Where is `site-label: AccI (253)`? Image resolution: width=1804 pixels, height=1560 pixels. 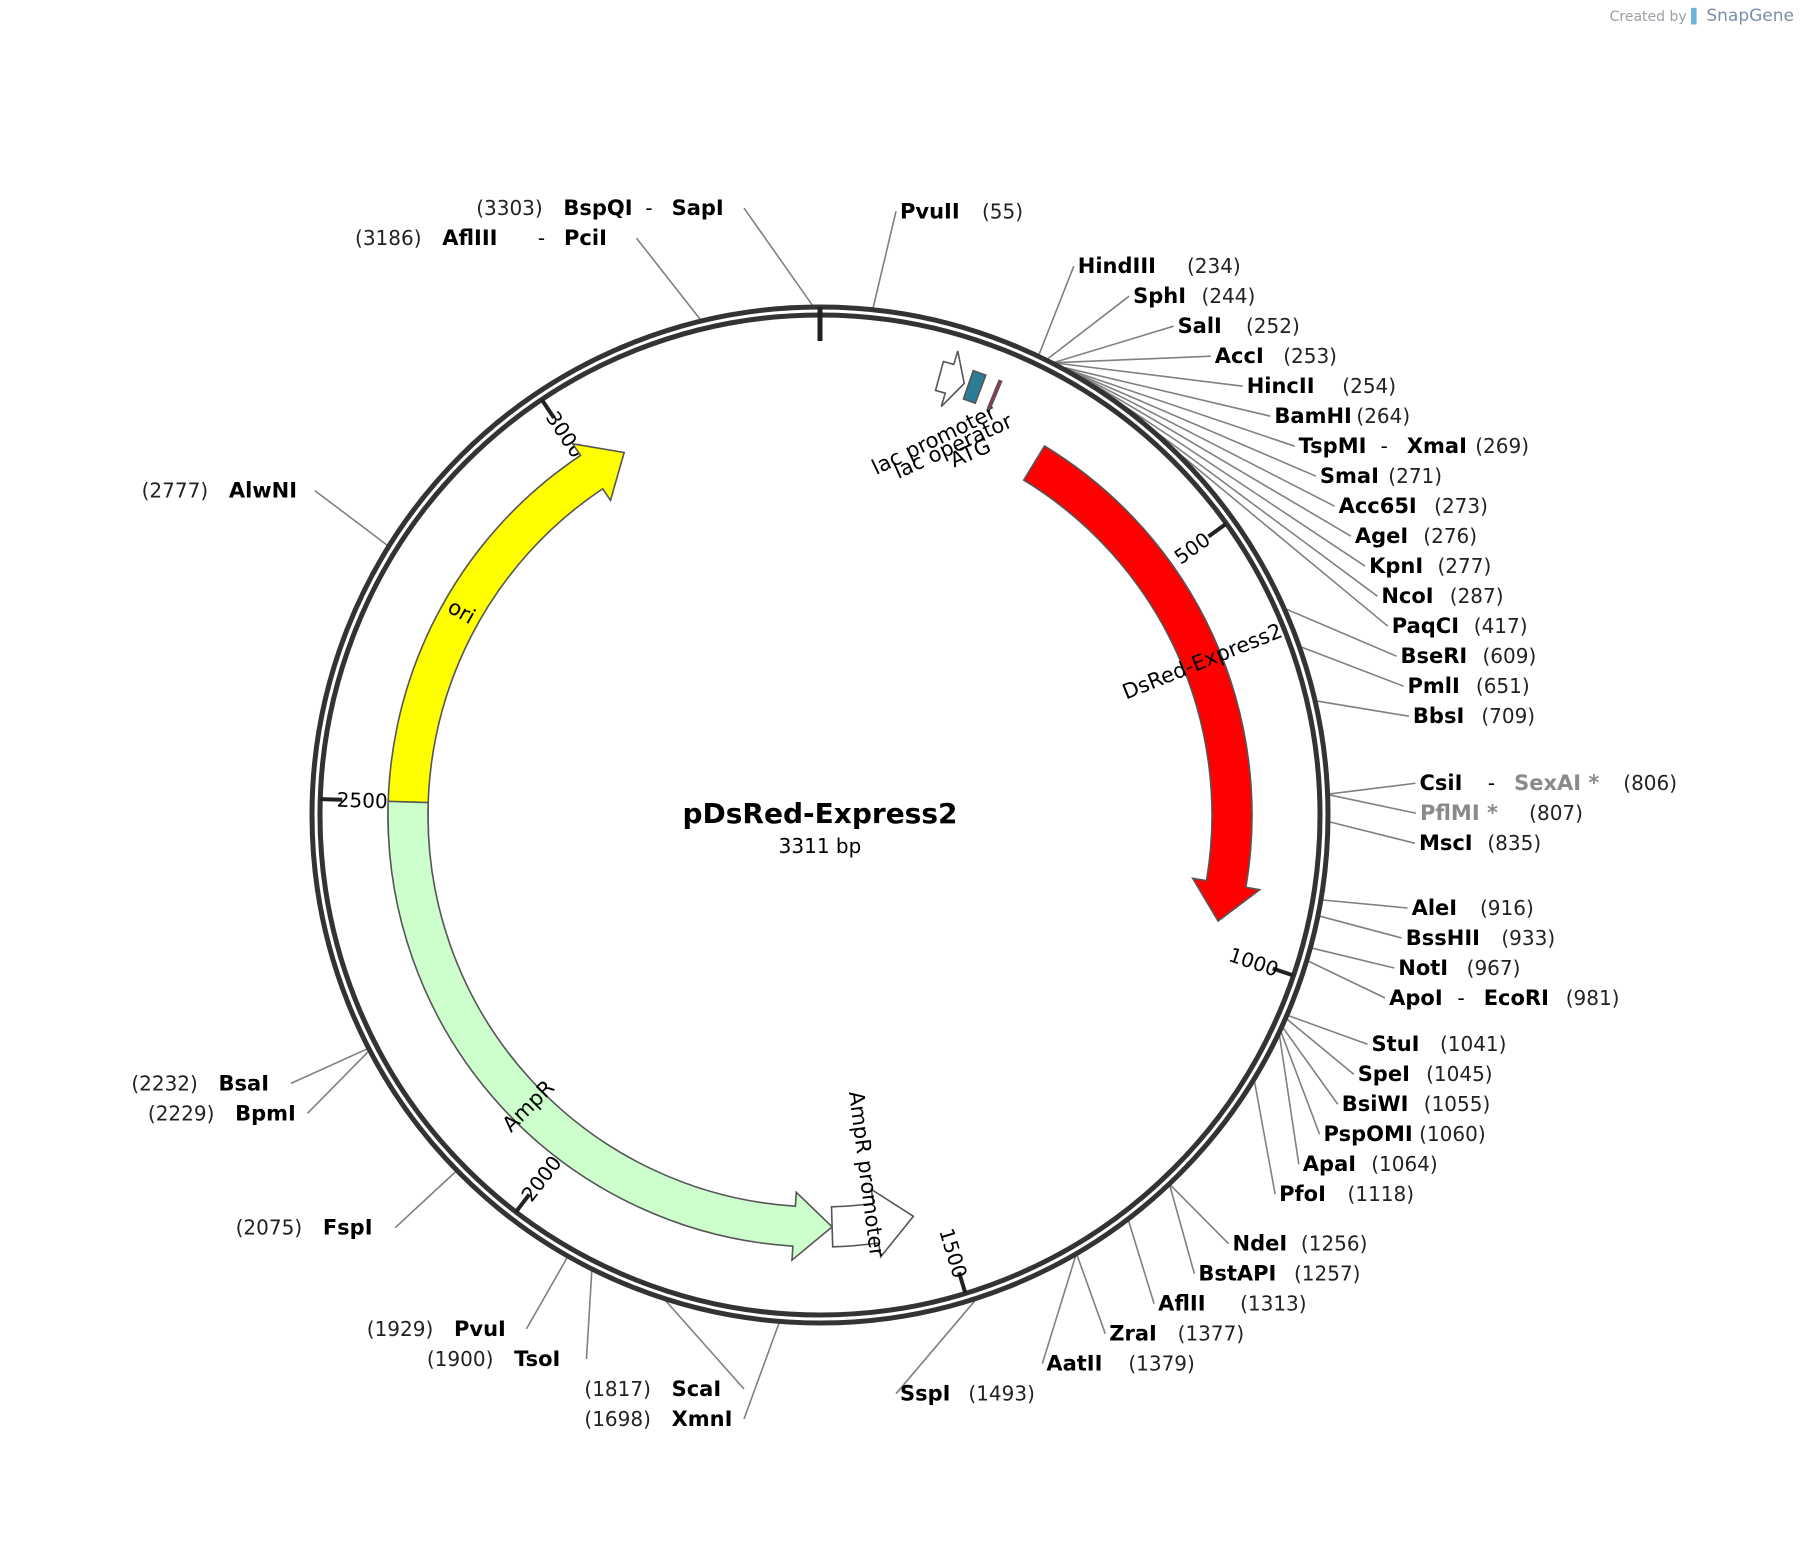 site-label: AccI (253) is located at coordinates (1276, 356).